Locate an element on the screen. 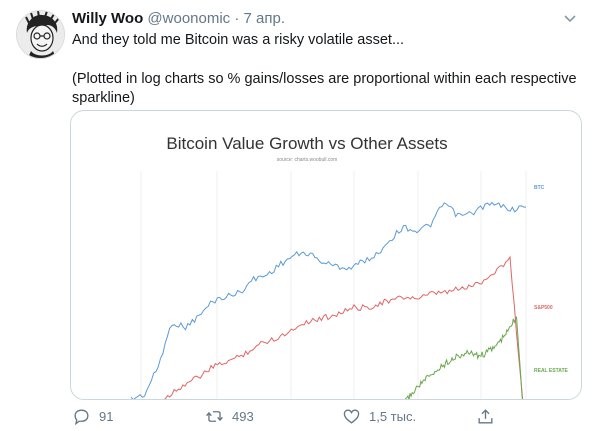 The width and height of the screenshot is (592, 431). share-icon is located at coordinates (485, 416).